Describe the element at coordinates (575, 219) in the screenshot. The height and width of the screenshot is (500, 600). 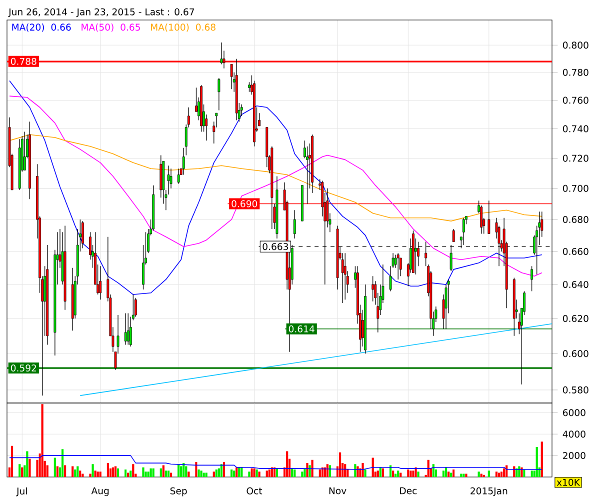
I see `y-tick-label: 0.680` at that location.